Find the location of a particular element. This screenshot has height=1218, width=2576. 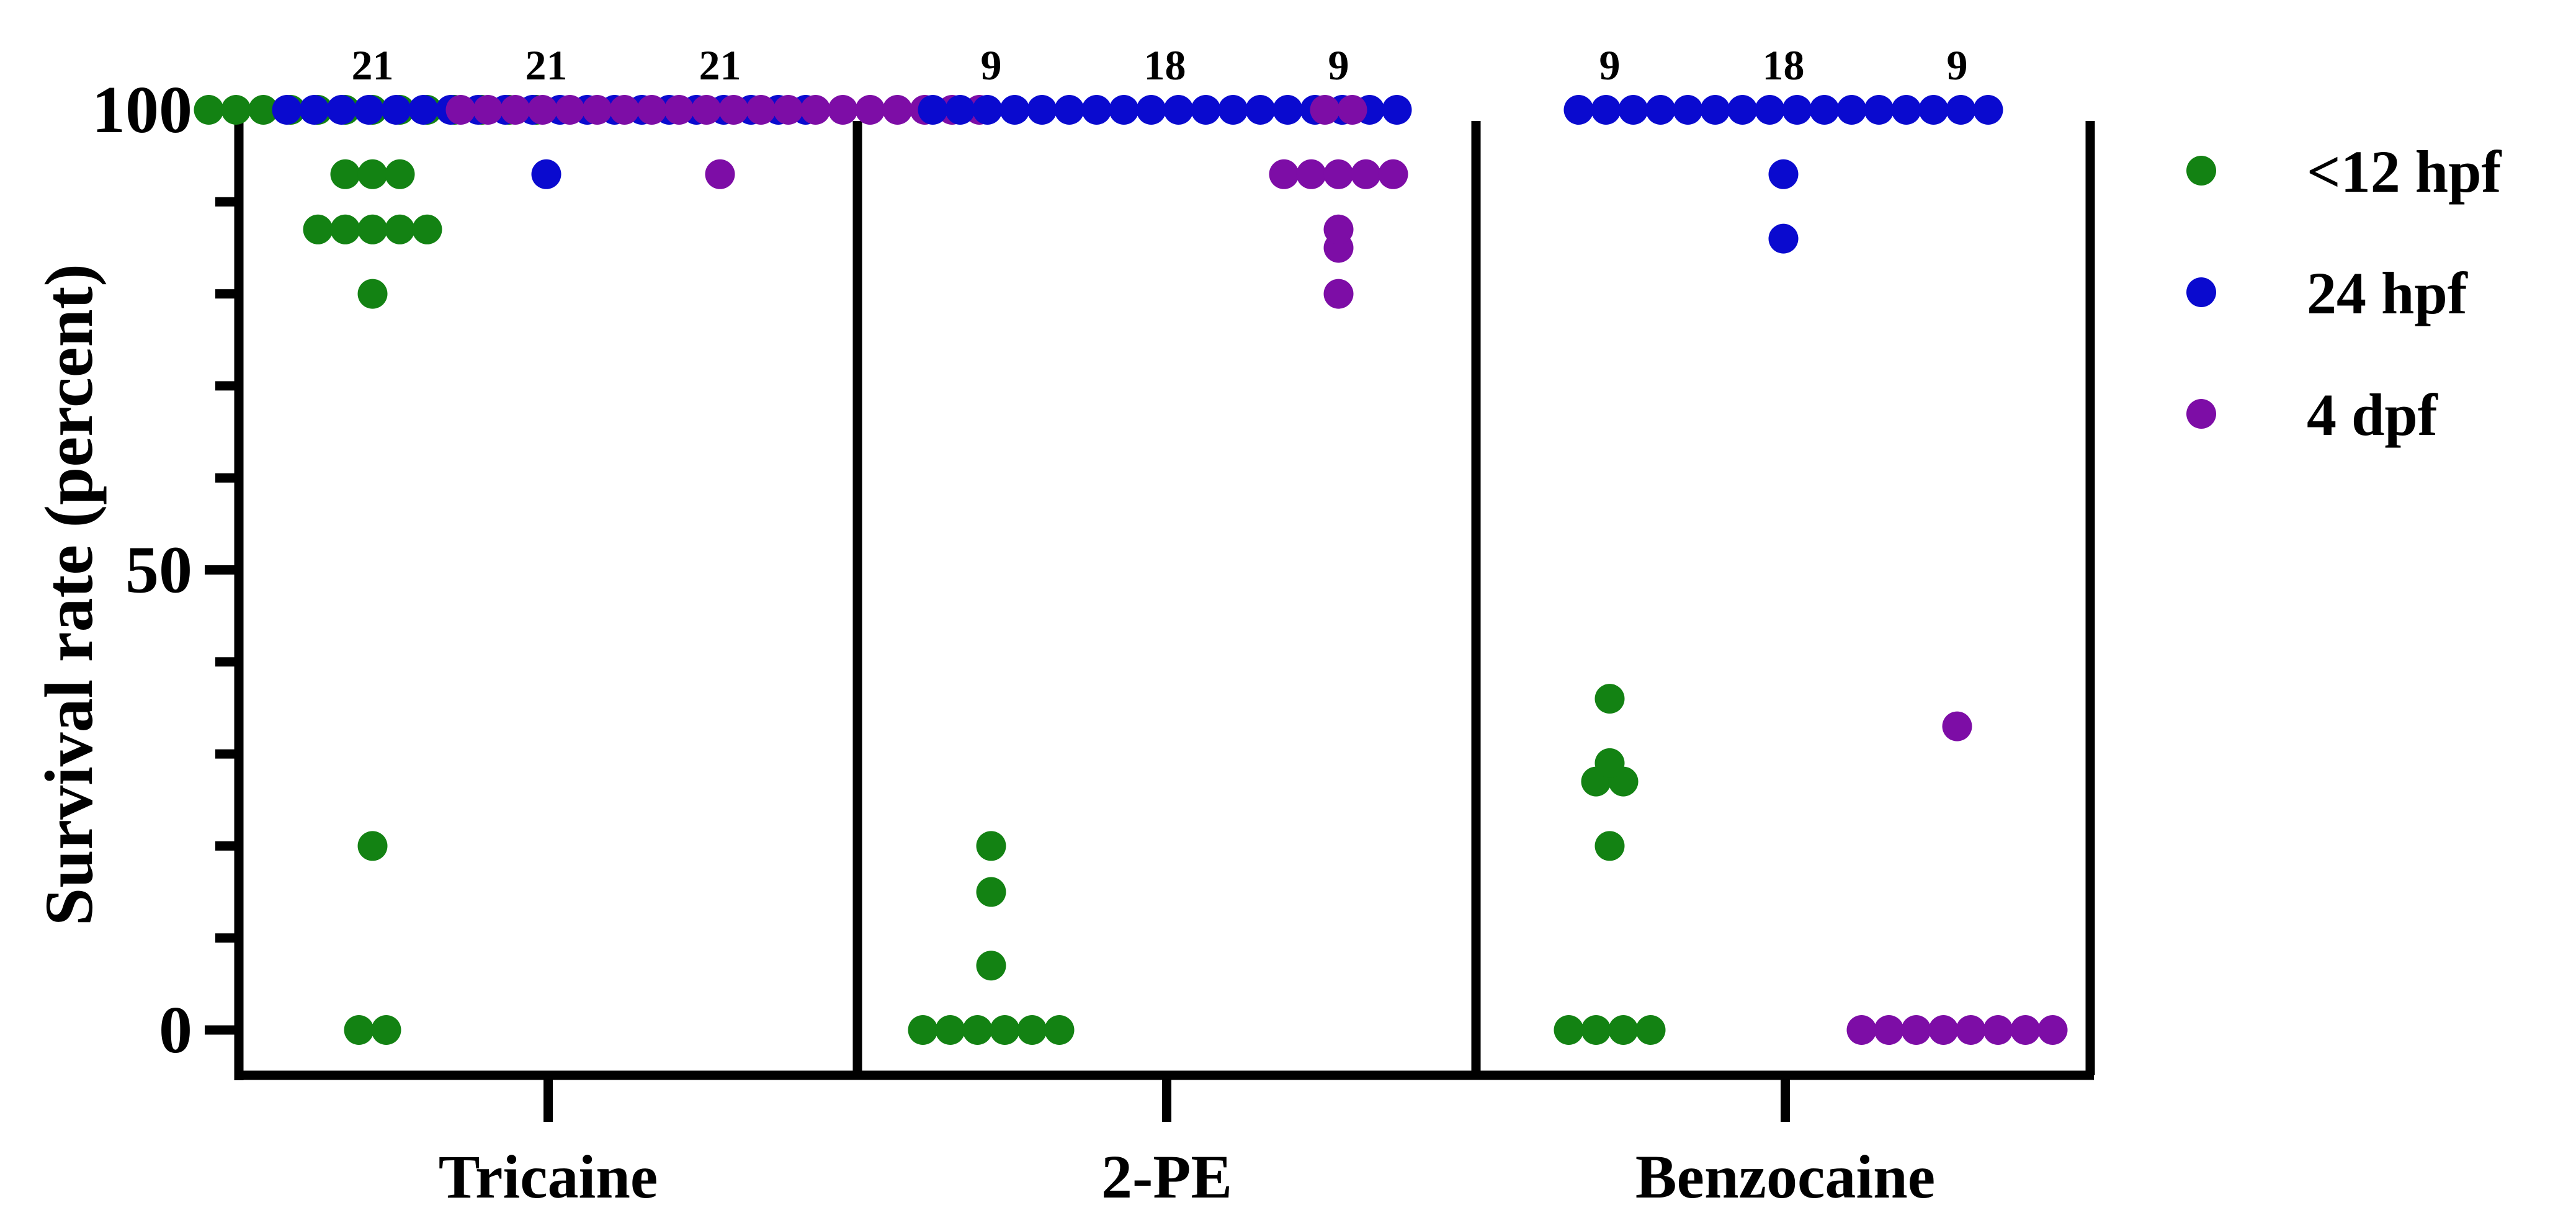

legend-label: 4 dpf is located at coordinates (2372, 415).